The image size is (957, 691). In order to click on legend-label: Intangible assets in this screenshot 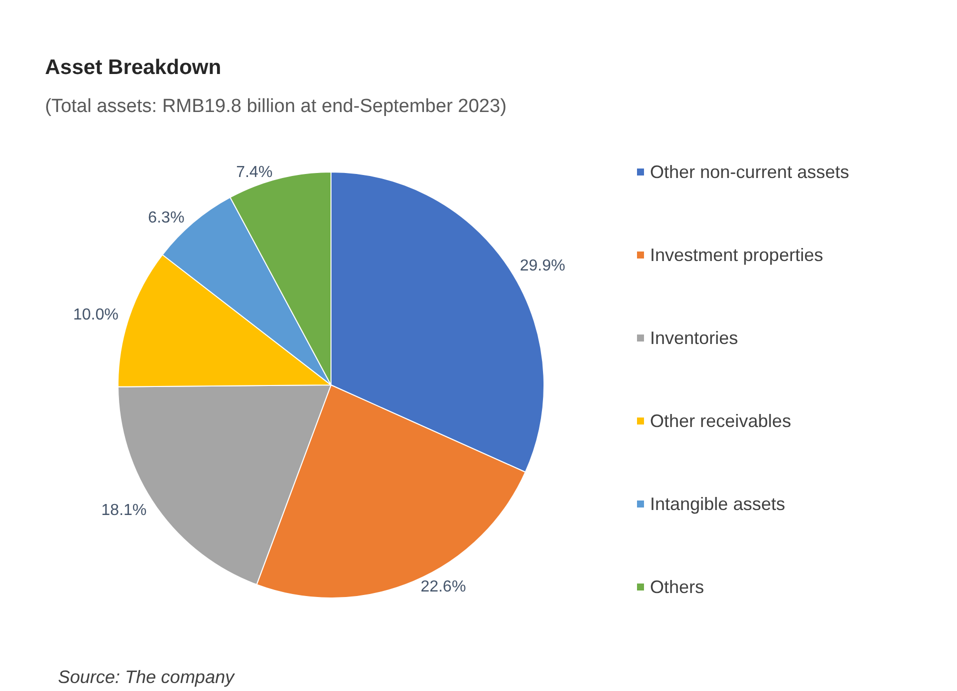, I will do `click(718, 504)`.